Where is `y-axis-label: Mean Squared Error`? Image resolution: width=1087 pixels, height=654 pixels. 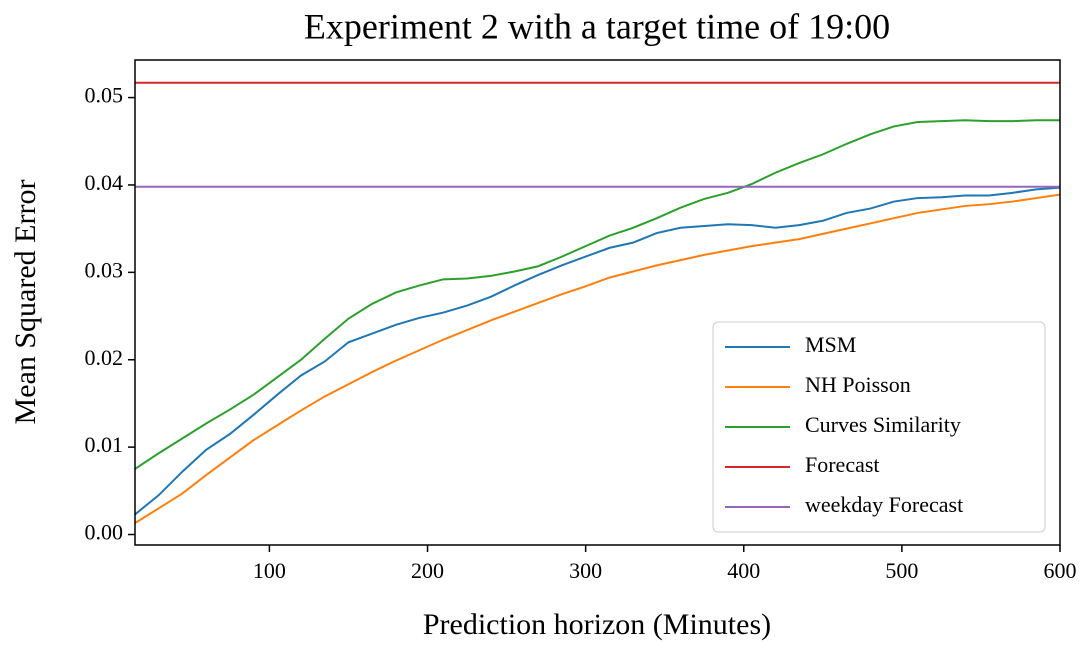 y-axis-label: Mean Squared Error is located at coordinates (25, 302).